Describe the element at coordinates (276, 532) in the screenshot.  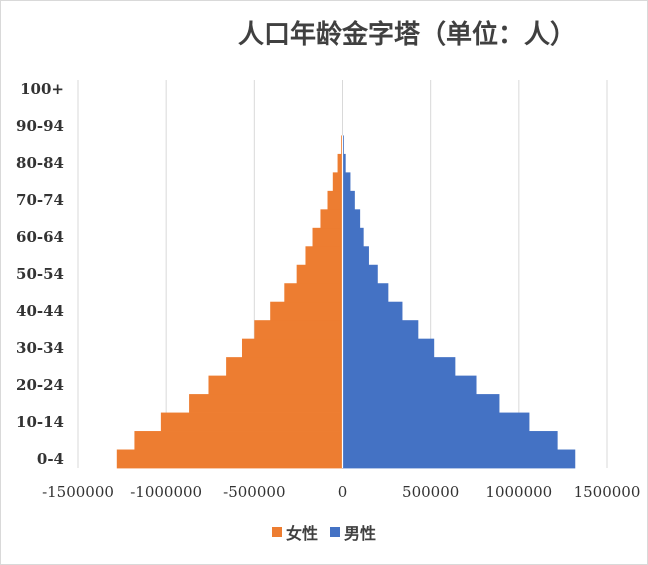
I see `legend-swatch-female` at that location.